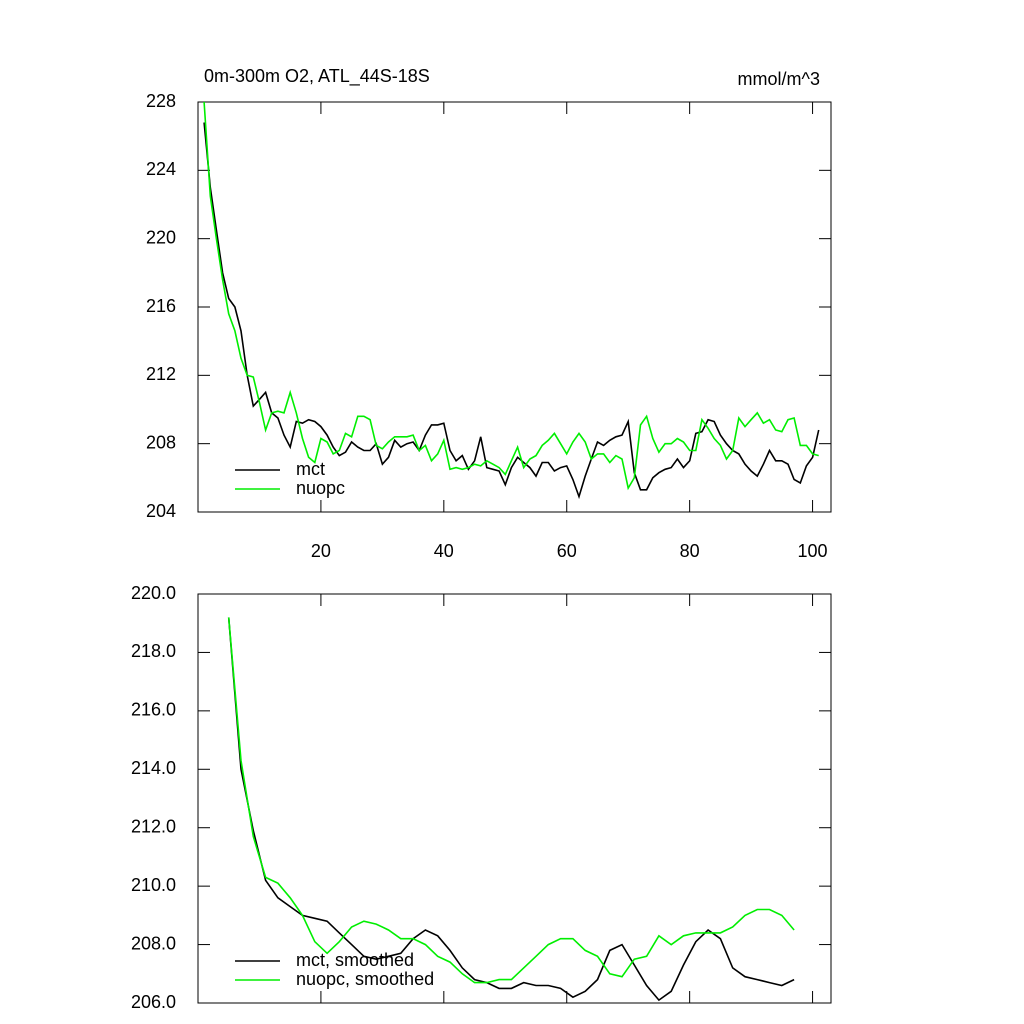  Describe the element at coordinates (153, 651) in the screenshot. I see `y-tick-label: 218.0` at that location.